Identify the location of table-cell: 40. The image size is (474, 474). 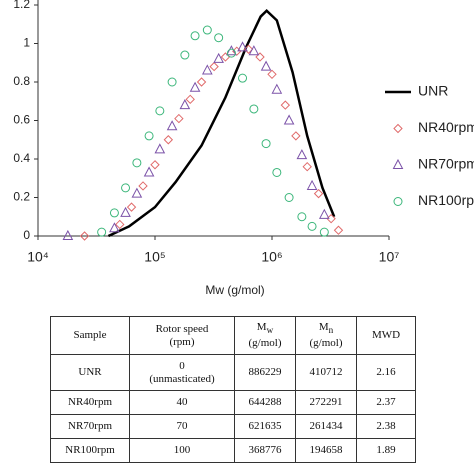
(182, 402).